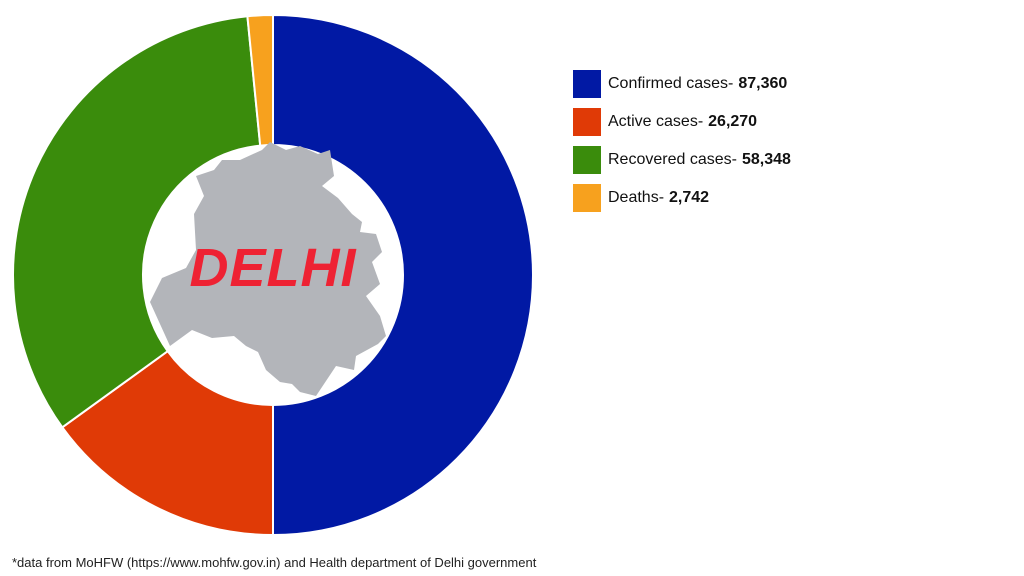  Describe the element at coordinates (587, 159) in the screenshot. I see `legend-swatch-recovered` at that location.